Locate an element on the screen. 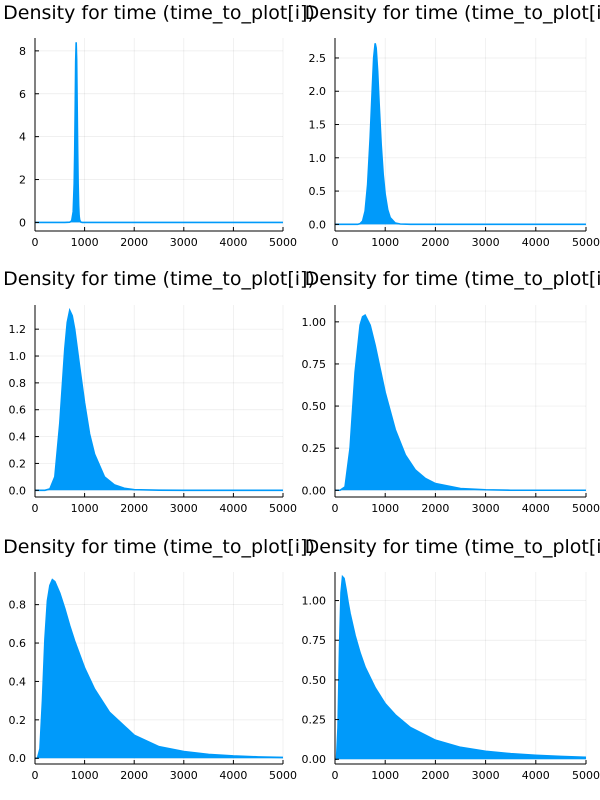  y-tick-label: 6 is located at coordinates (22, 94).